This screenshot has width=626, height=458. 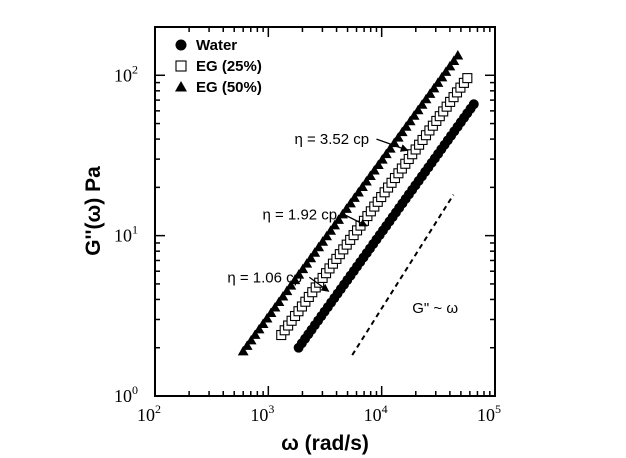 What do you see at coordinates (264, 277) in the screenshot?
I see `annotation-label: η = 1.06 cp` at bounding box center [264, 277].